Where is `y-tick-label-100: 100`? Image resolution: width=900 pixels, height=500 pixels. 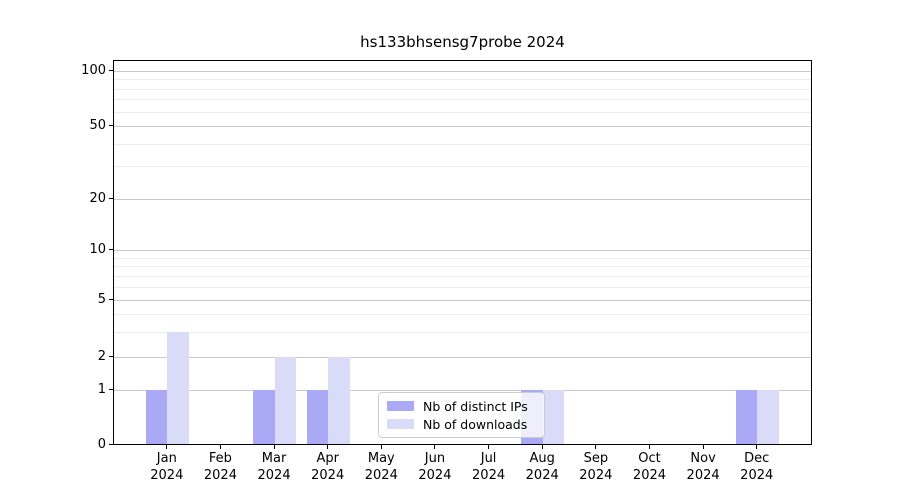
y-tick-label-100: 100 is located at coordinates (93, 70).